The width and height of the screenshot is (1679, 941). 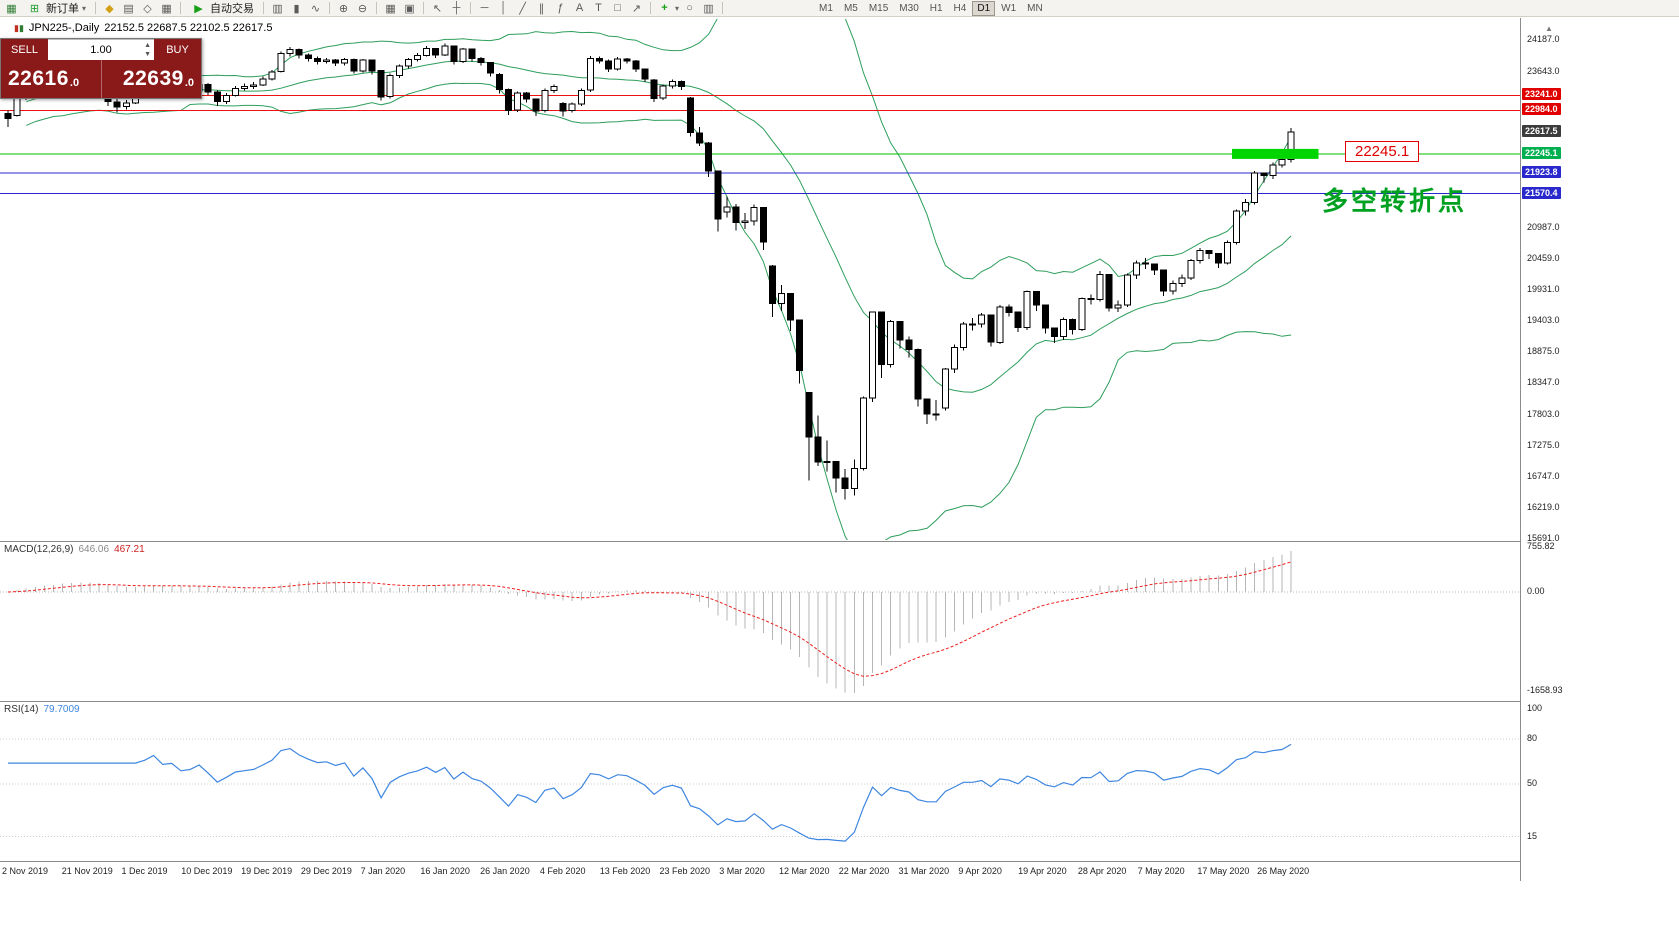 What do you see at coordinates (617, 8) in the screenshot?
I see `shapes-tool-icon: □` at bounding box center [617, 8].